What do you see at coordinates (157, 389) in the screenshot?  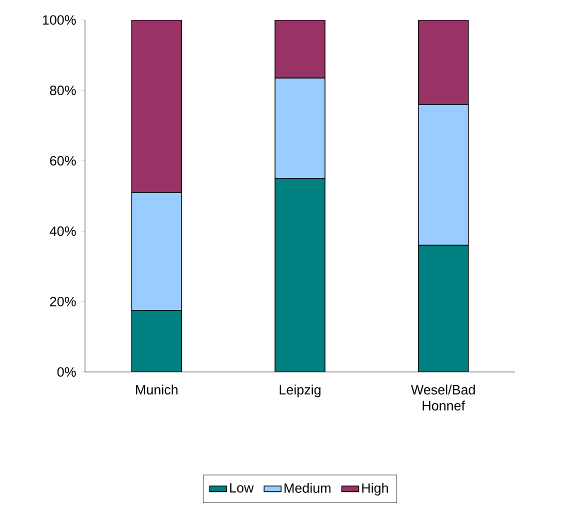 I see `x-tick-label: Munich` at bounding box center [157, 389].